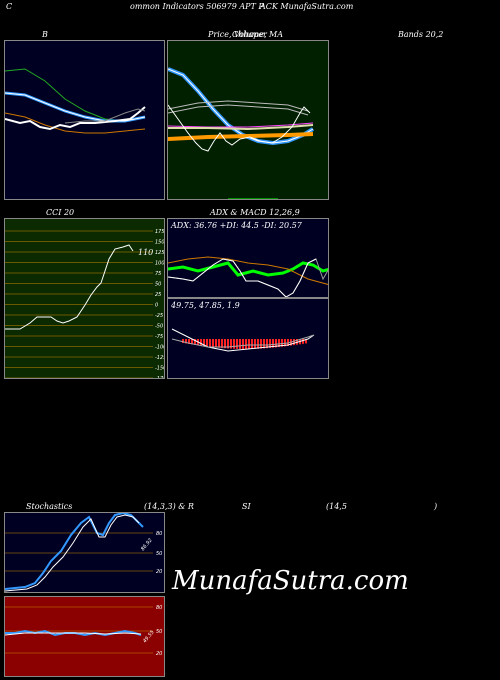 The height and width of the screenshot is (680, 500). What do you see at coordinates (159, 327) in the screenshot?
I see `cci-tick-label: -50` at bounding box center [159, 327].